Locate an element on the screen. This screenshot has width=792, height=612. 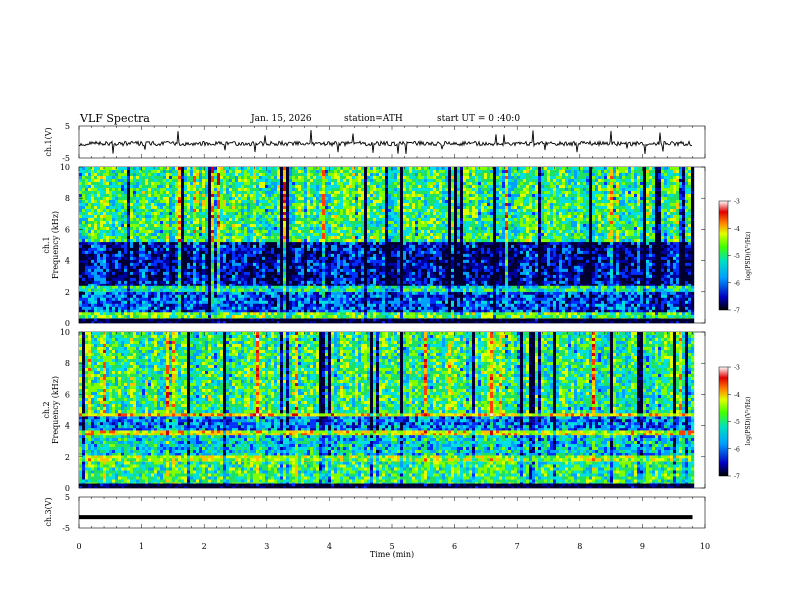
header-station: station=ATH is located at coordinates (373, 119).